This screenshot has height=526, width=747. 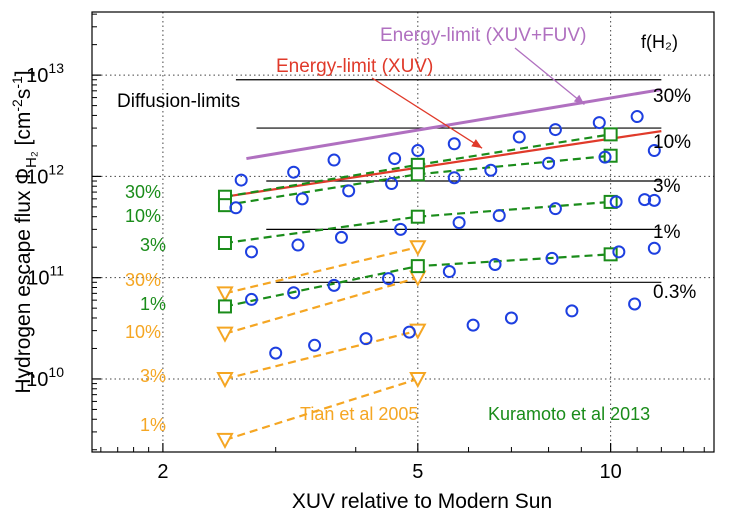 What do you see at coordinates (483, 35) in the screenshot?
I see `xuv-fuv-label: Energy-limit (XUV+FUV)` at bounding box center [483, 35].